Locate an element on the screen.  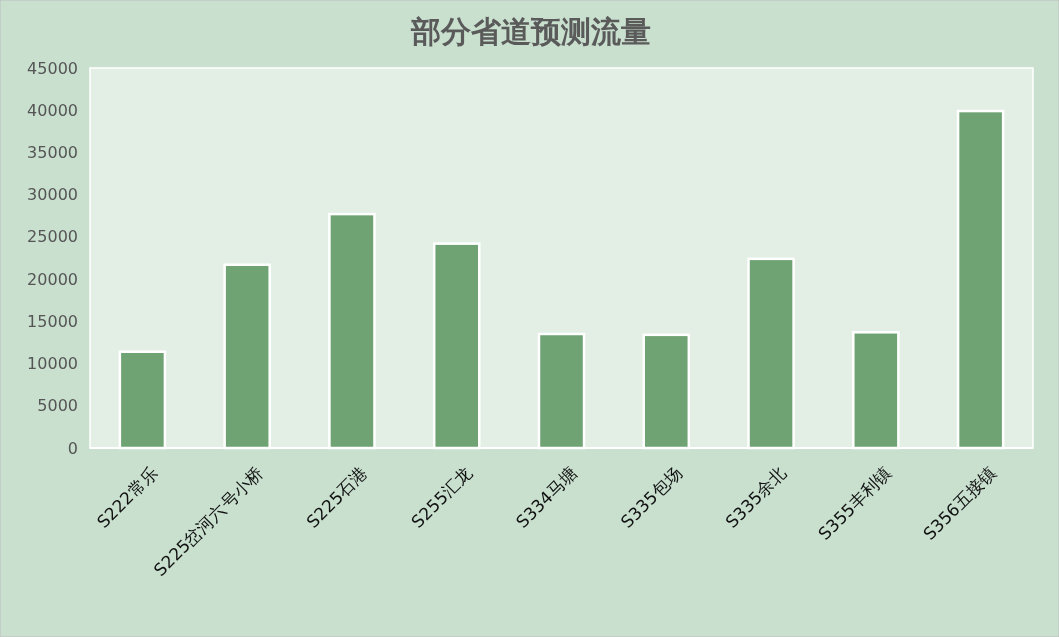
y-tick-label: 5000 is located at coordinates (57, 406).